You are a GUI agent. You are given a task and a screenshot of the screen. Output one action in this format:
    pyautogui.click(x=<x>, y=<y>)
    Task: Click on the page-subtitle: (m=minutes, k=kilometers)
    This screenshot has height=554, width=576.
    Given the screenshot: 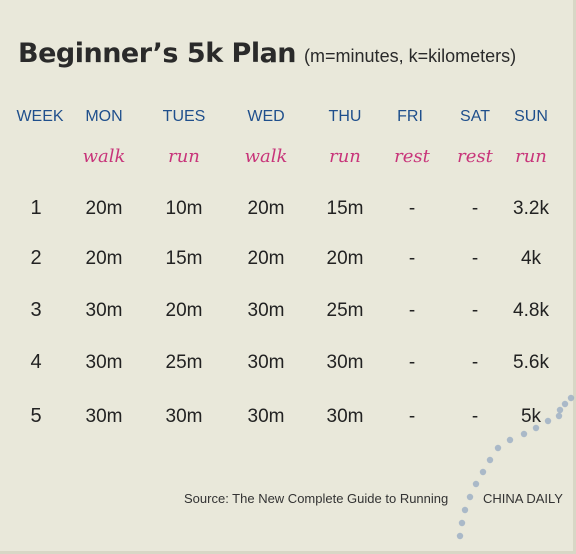 What is the action you would take?
    pyautogui.click(x=410, y=56)
    